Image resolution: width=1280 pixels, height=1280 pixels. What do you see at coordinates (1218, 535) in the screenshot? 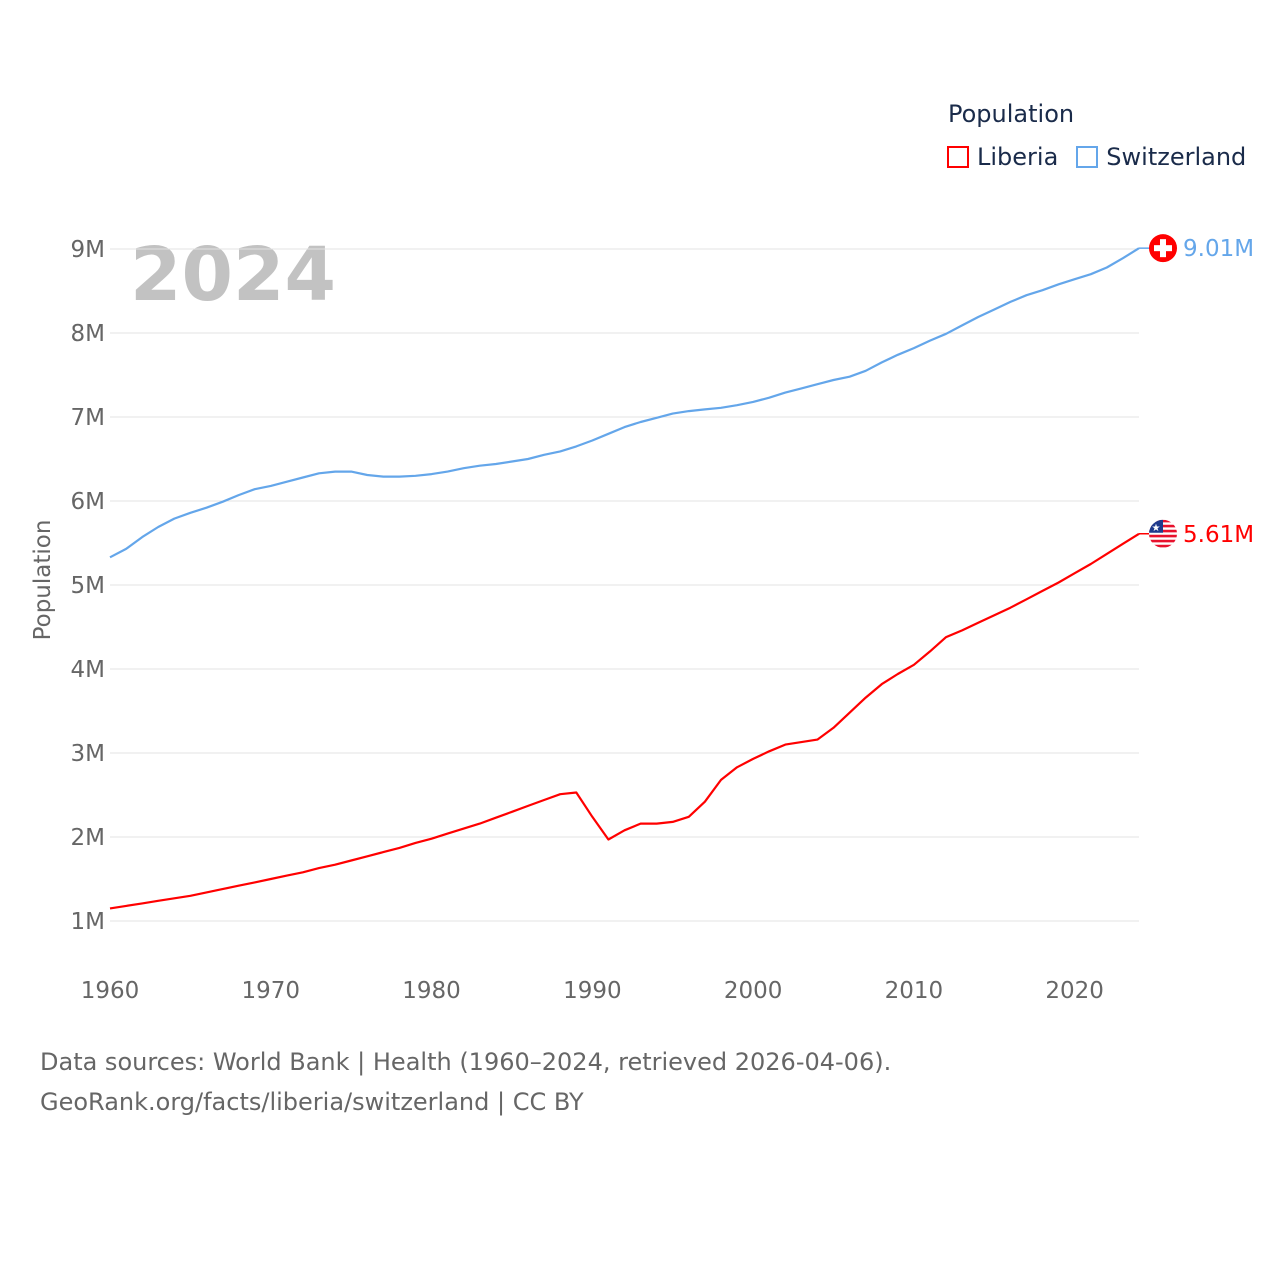
I see `end-value-label: 5.61M` at bounding box center [1218, 535].